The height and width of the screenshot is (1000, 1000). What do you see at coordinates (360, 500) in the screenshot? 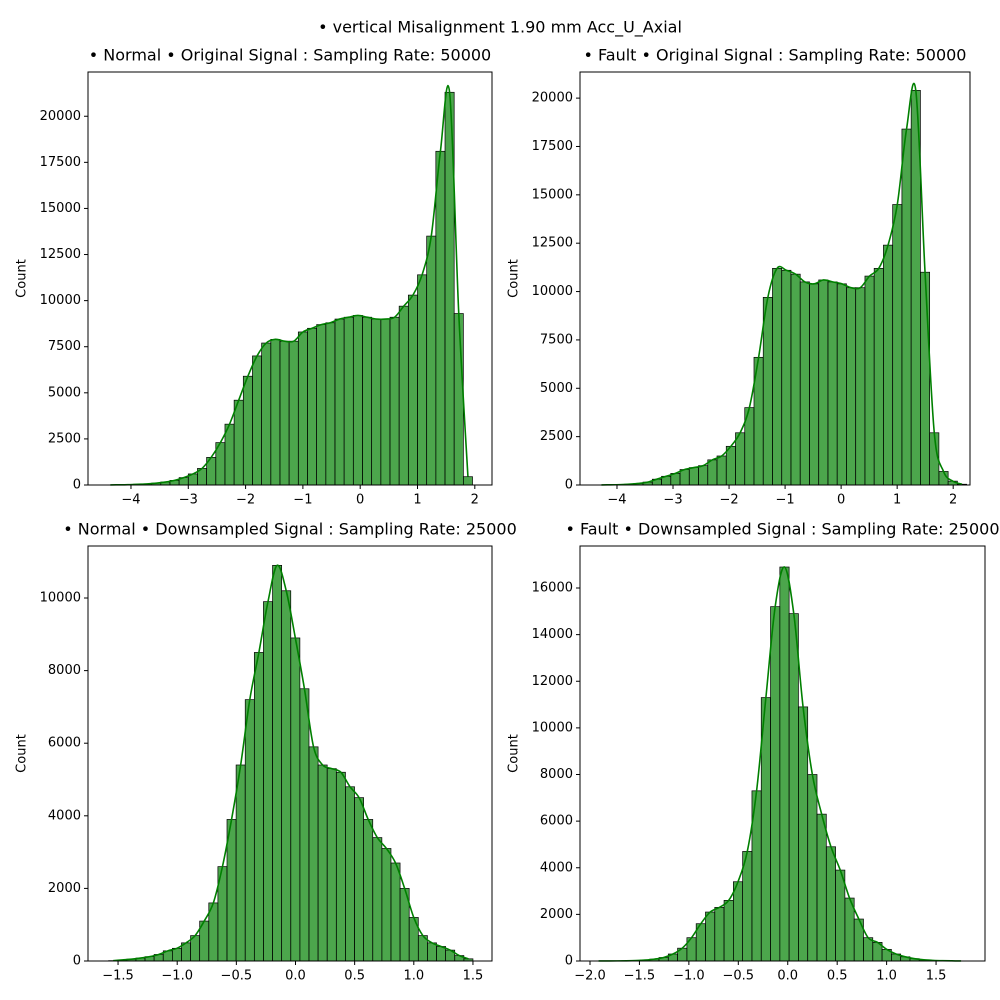
I see `x-tick-label: 0` at bounding box center [360, 500].